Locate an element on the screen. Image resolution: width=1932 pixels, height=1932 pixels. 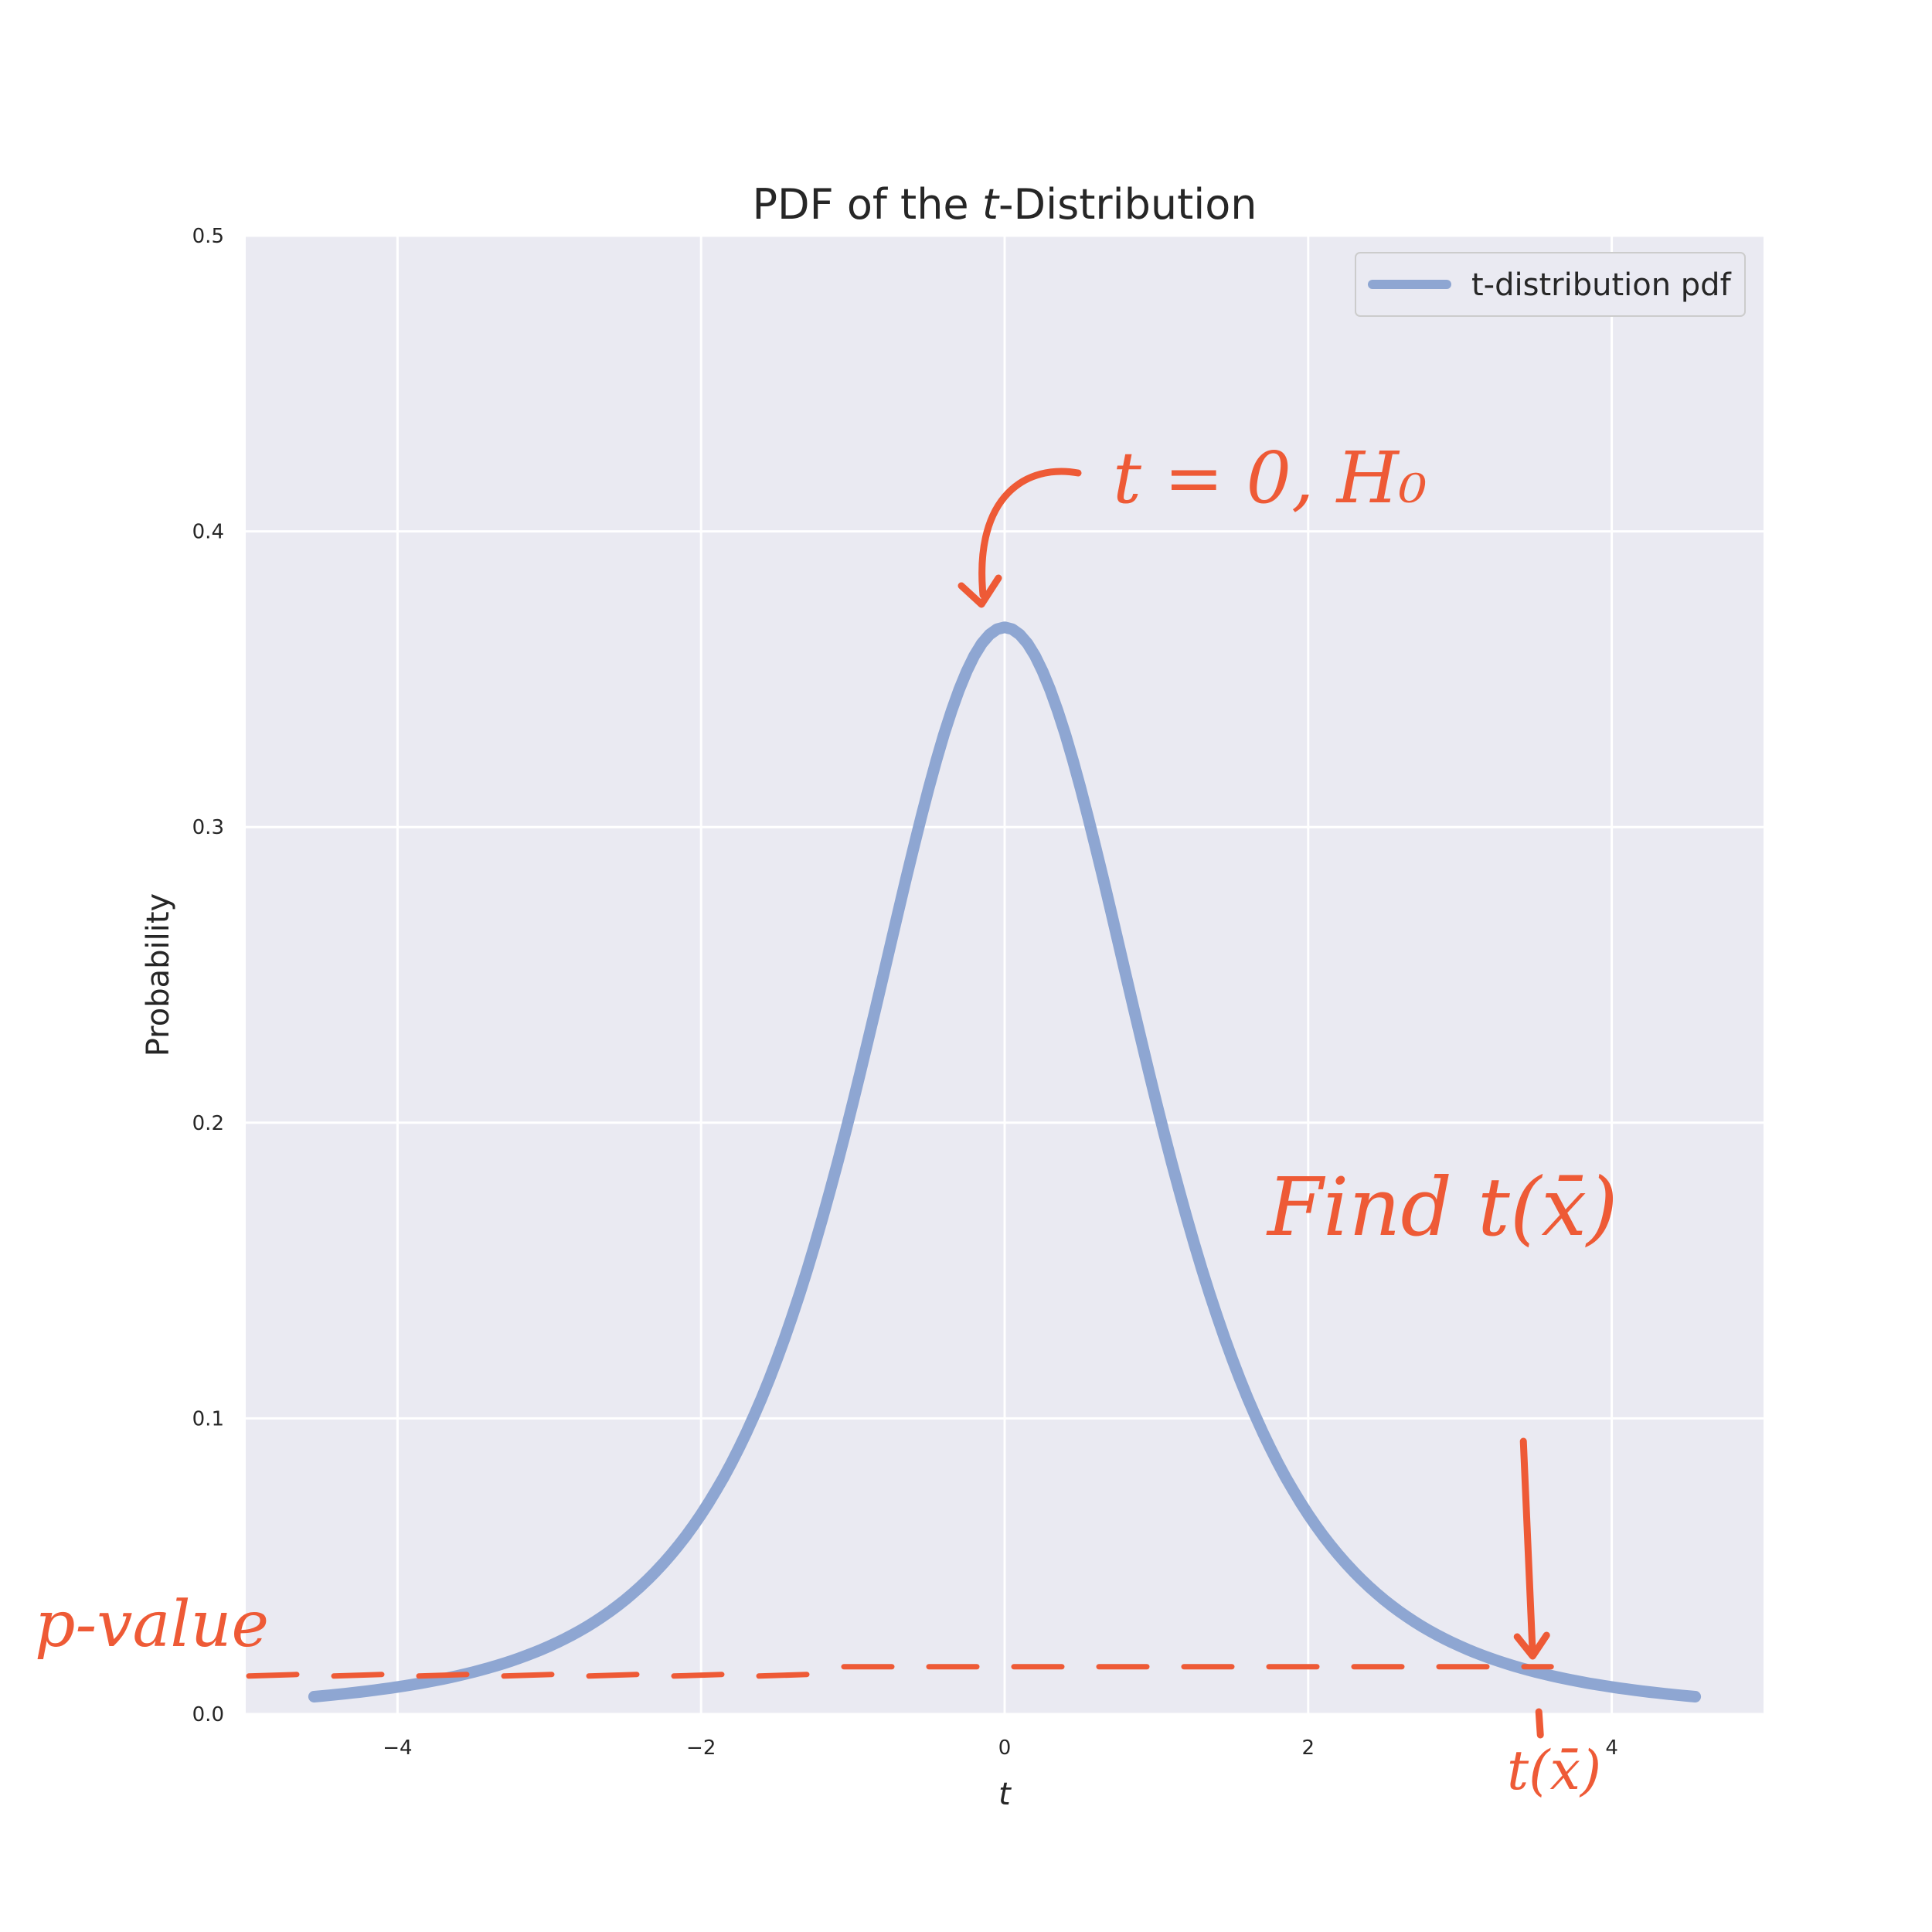
x-tick-label: 0 is located at coordinates (1005, 1748).